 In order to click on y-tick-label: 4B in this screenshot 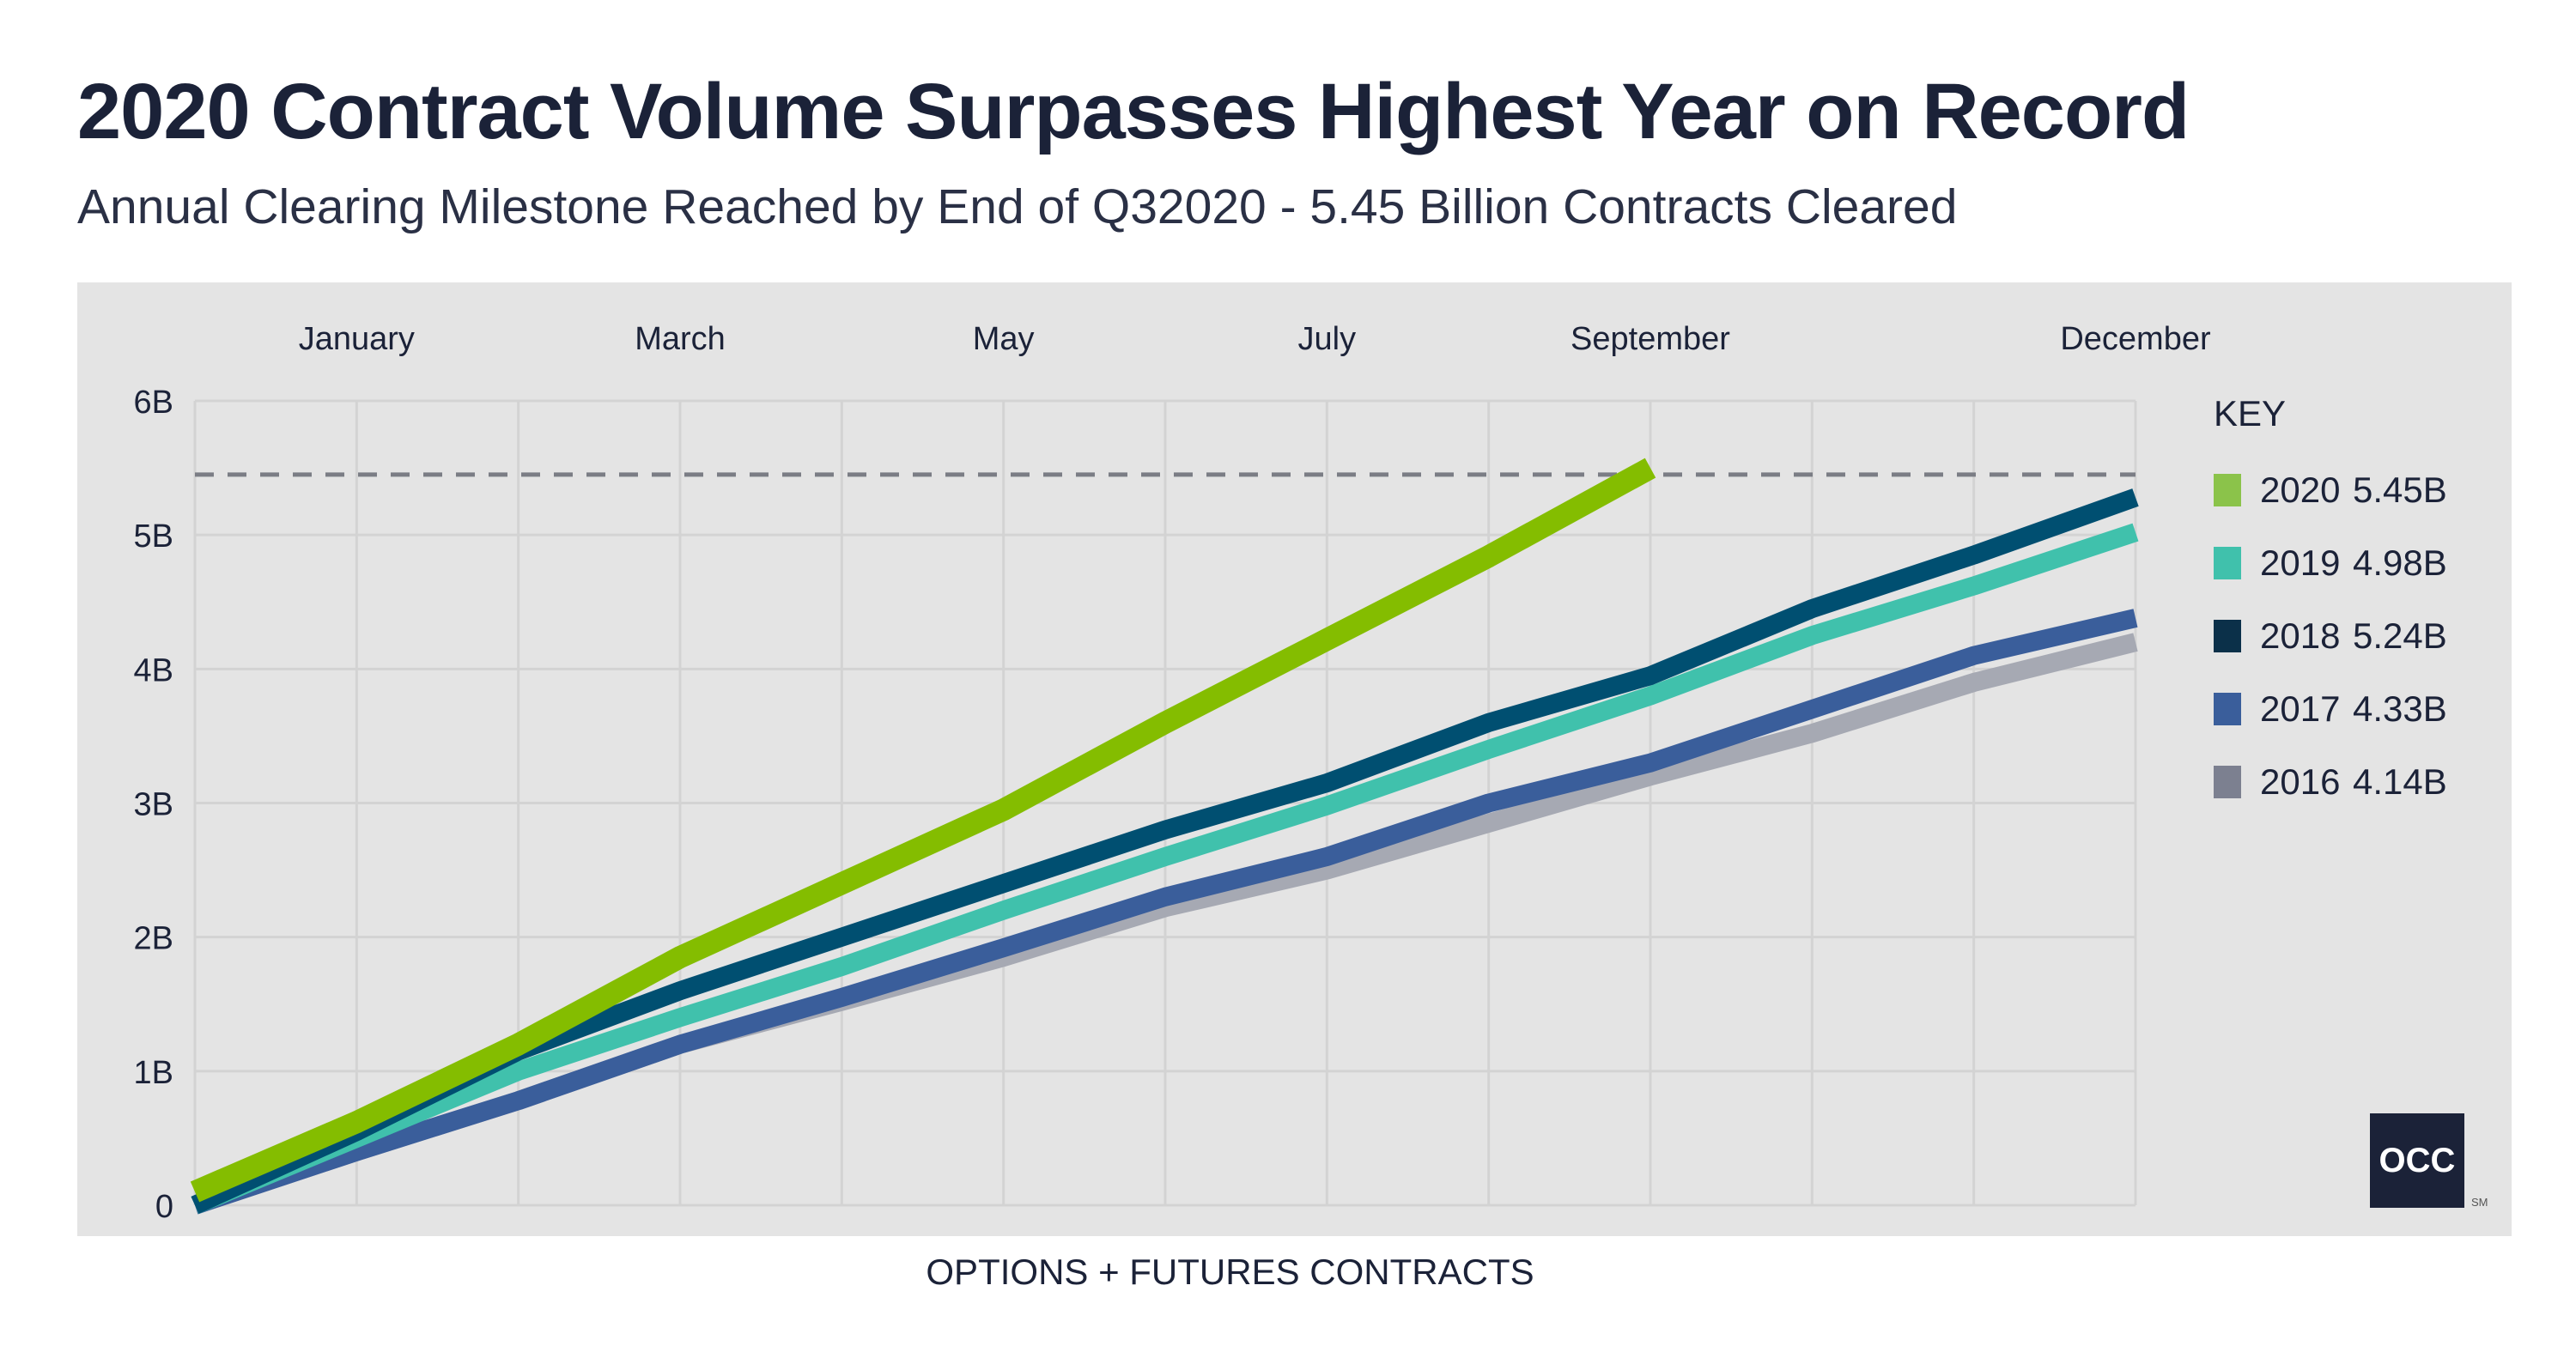, I will do `click(153, 670)`.